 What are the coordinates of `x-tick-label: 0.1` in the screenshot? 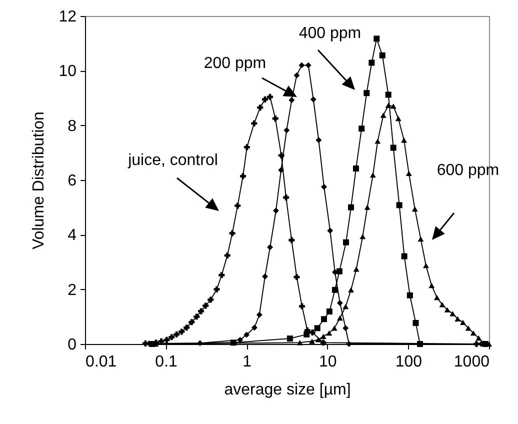 It's located at (166, 362).